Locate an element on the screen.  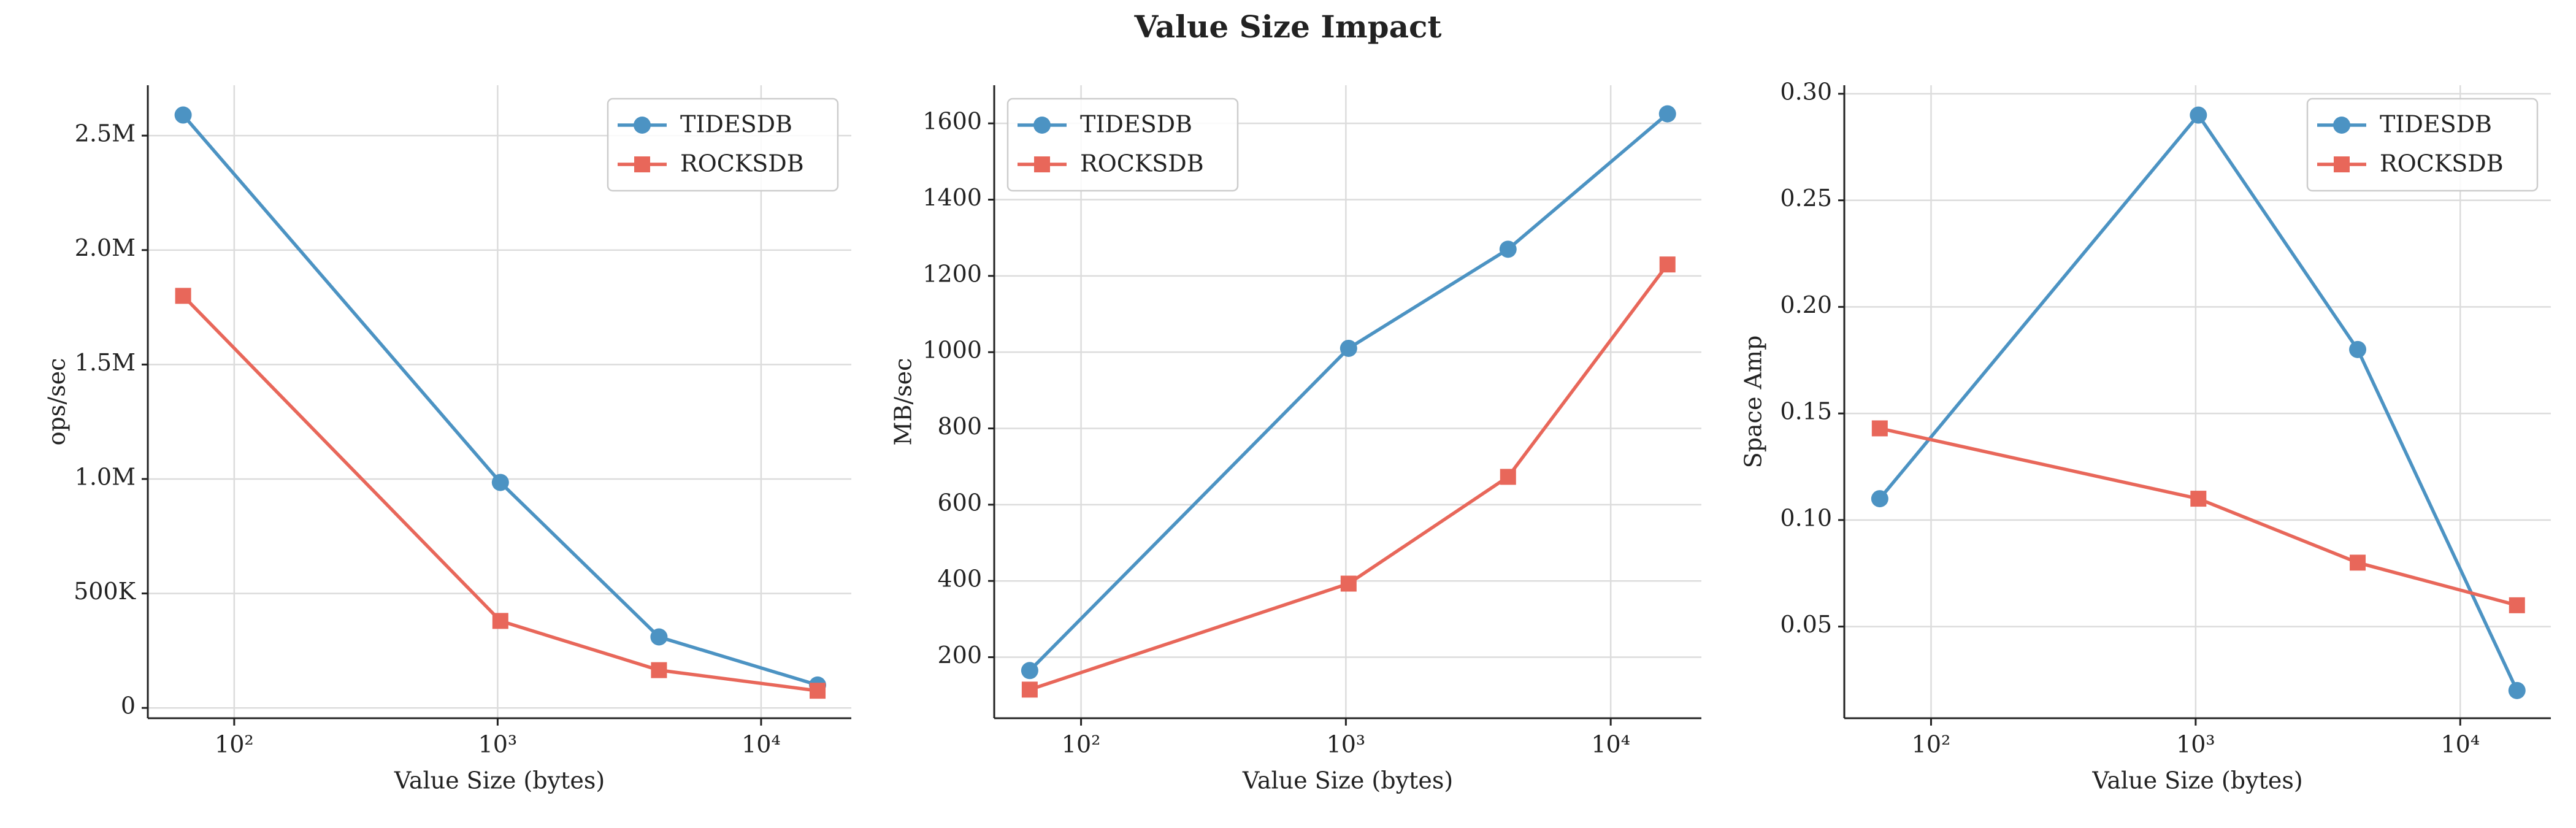
y-tick-label: 1.5M is located at coordinates (105, 362).